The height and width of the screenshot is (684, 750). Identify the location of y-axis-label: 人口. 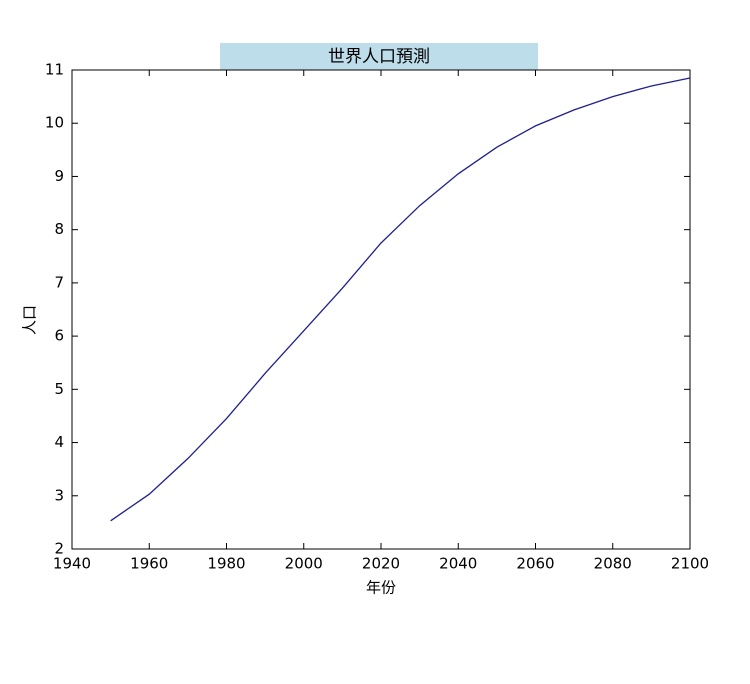
(30, 320).